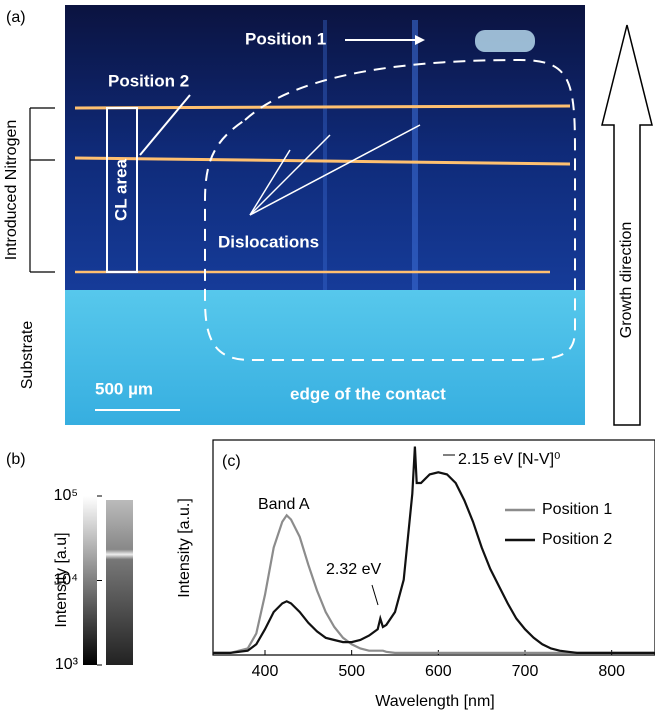 This screenshot has width=655, height=715. Describe the element at coordinates (16, 17) in the screenshot. I see `panel-label: (a)` at that location.